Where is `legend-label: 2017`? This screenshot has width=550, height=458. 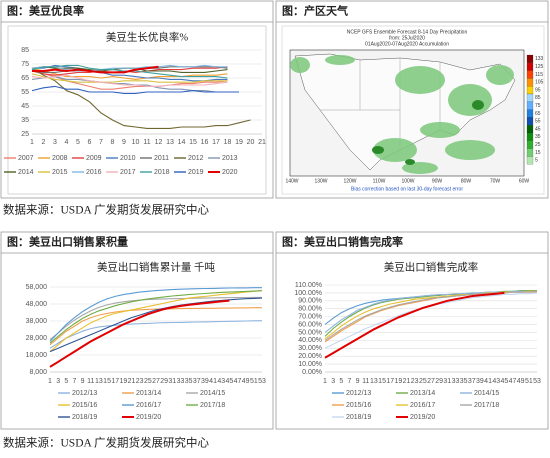
legend-label: 2017 is located at coordinates (128, 172).